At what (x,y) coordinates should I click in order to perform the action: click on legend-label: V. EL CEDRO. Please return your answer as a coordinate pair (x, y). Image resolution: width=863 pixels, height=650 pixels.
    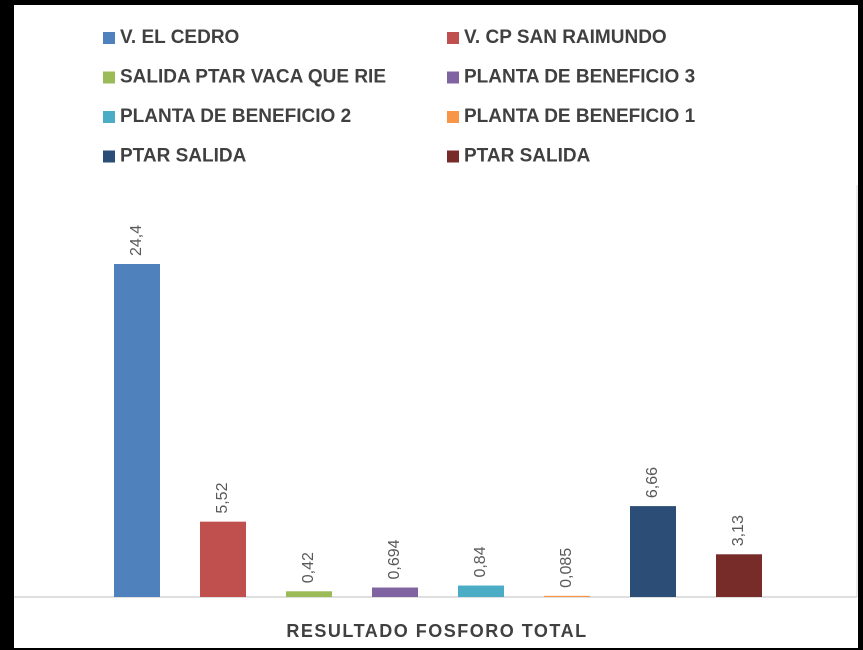
    Looking at the image, I should click on (179, 37).